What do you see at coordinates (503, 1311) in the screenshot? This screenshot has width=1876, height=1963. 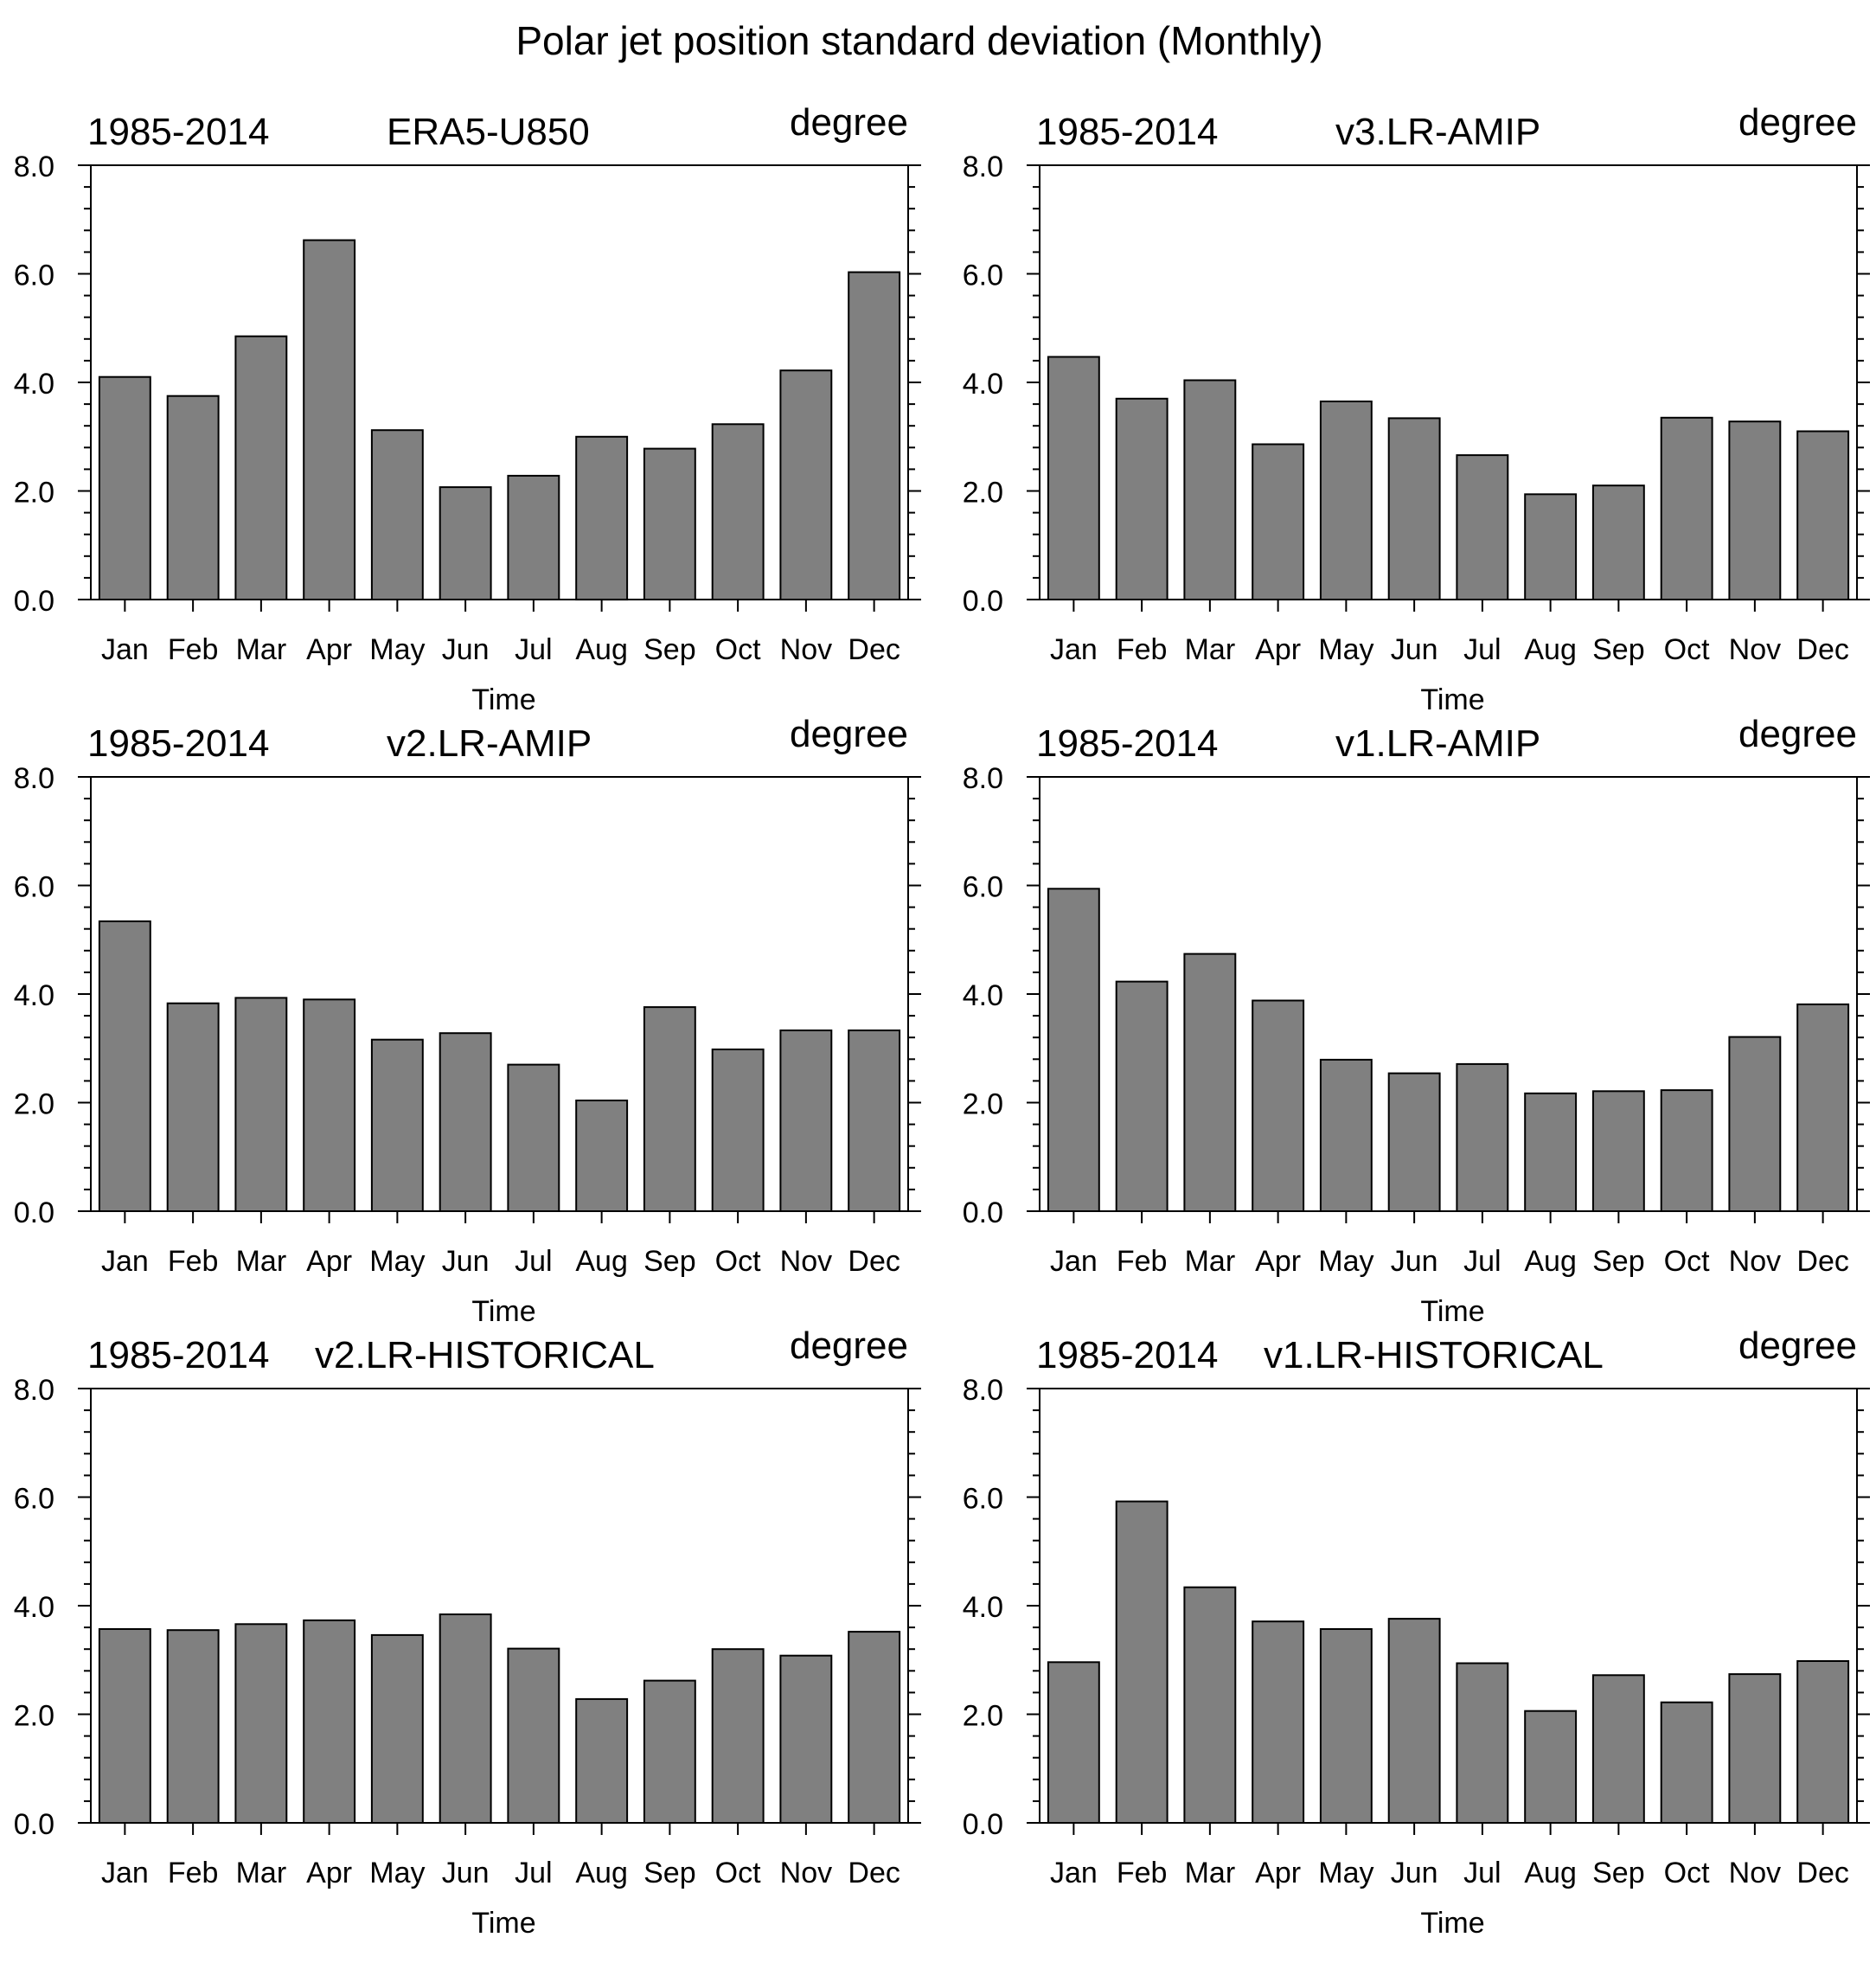 I see `x-axis-label: Time` at bounding box center [503, 1311].